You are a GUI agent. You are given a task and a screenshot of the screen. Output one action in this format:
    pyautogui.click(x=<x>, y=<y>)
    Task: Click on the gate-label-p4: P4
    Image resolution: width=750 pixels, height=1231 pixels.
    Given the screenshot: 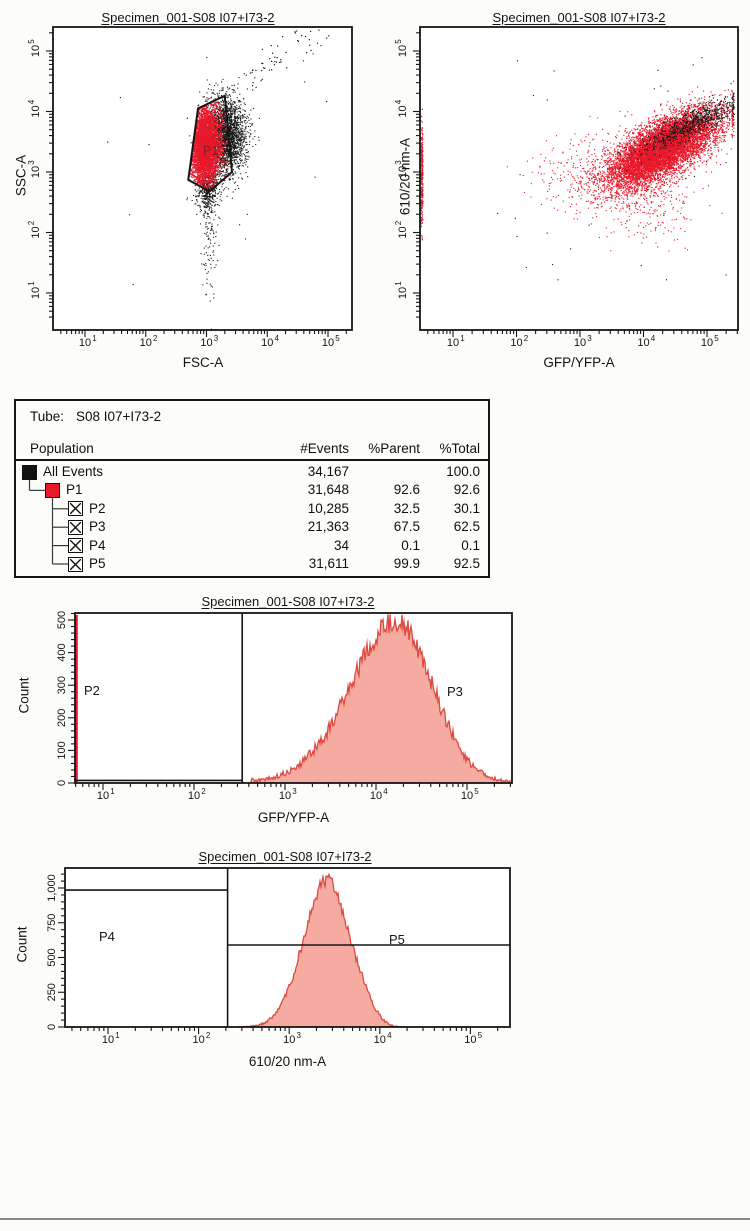 What is the action you would take?
    pyautogui.click(x=107, y=936)
    